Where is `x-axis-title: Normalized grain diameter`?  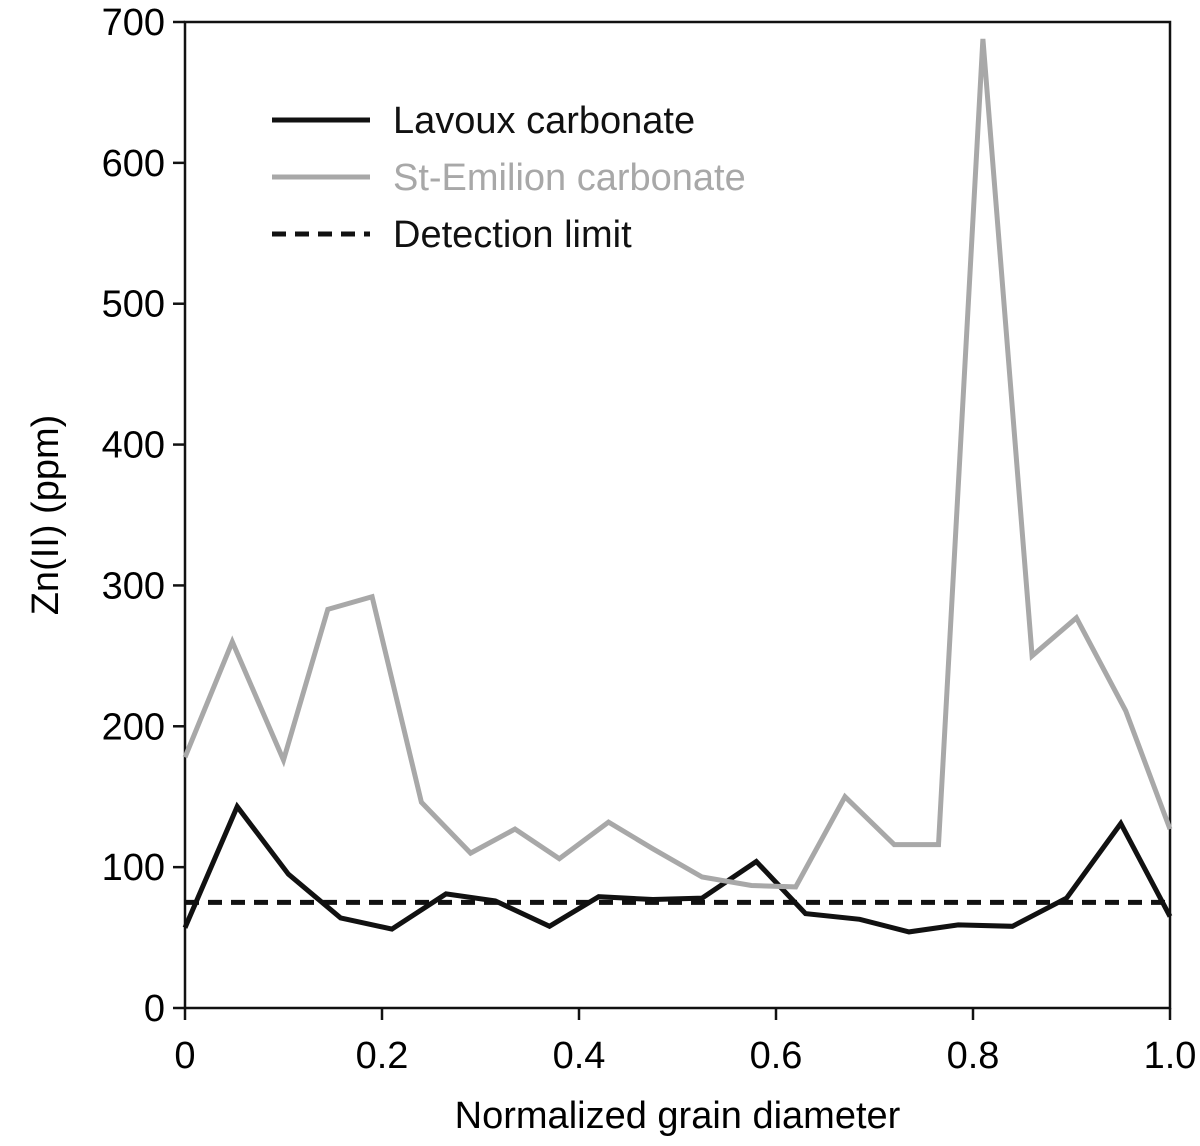 x-axis-title: Normalized grain diameter is located at coordinates (678, 1116).